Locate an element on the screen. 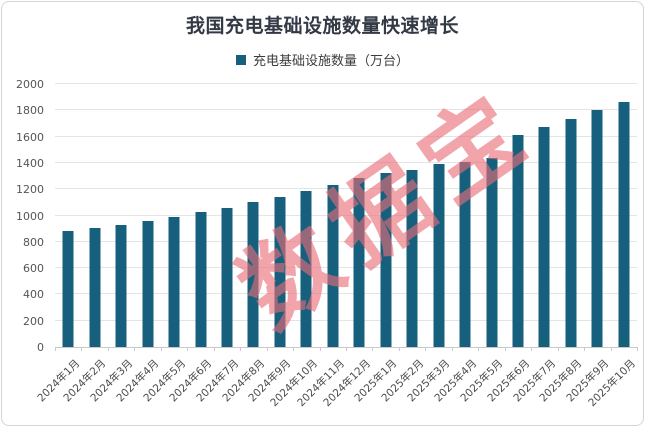 This screenshot has width=645, height=427. bar-2025年6月 is located at coordinates (518, 241).